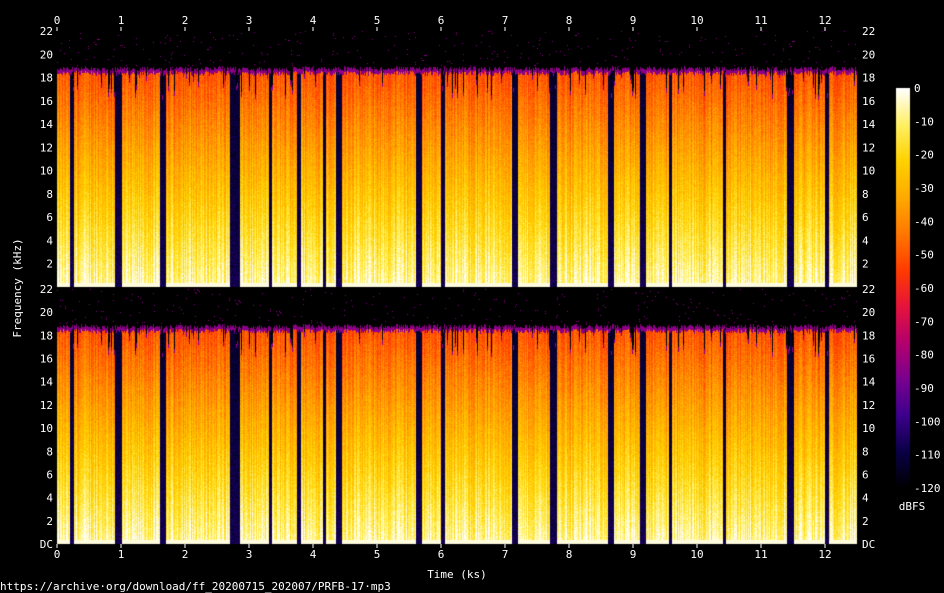  I want to click on colorbar-tick-label: -90, so click(924, 388).